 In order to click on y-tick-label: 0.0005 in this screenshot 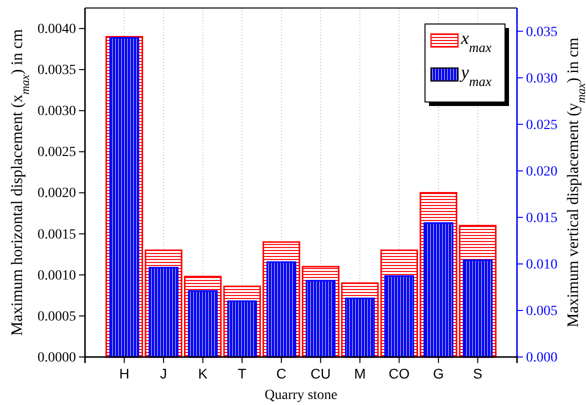, I will do `click(57, 316)`.